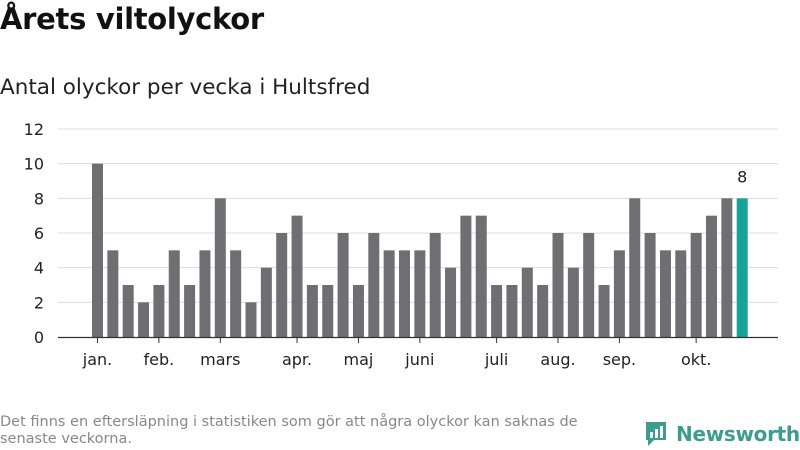 This screenshot has width=800, height=450. Describe the element at coordinates (619, 359) in the screenshot. I see `x-tick-label: sep.` at that location.